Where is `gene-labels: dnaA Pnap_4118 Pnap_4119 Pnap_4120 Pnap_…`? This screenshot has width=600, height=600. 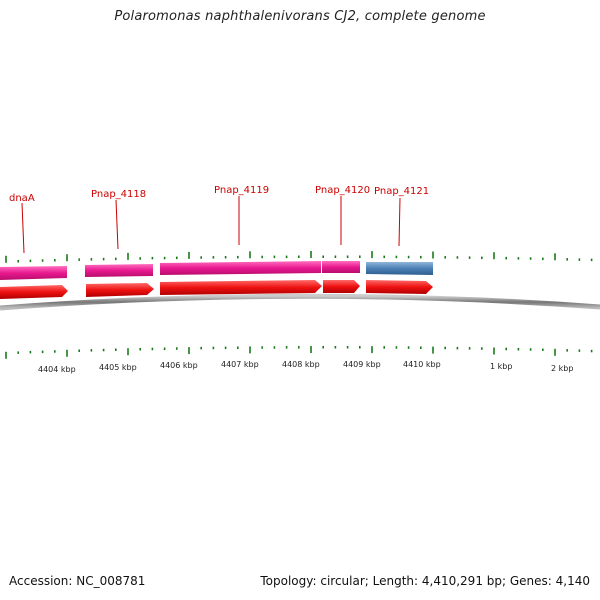
gene-labels: dnaA Pnap_4118 Pnap_4119 Pnap_4120 Pnap_… is located at coordinates (219, 219).